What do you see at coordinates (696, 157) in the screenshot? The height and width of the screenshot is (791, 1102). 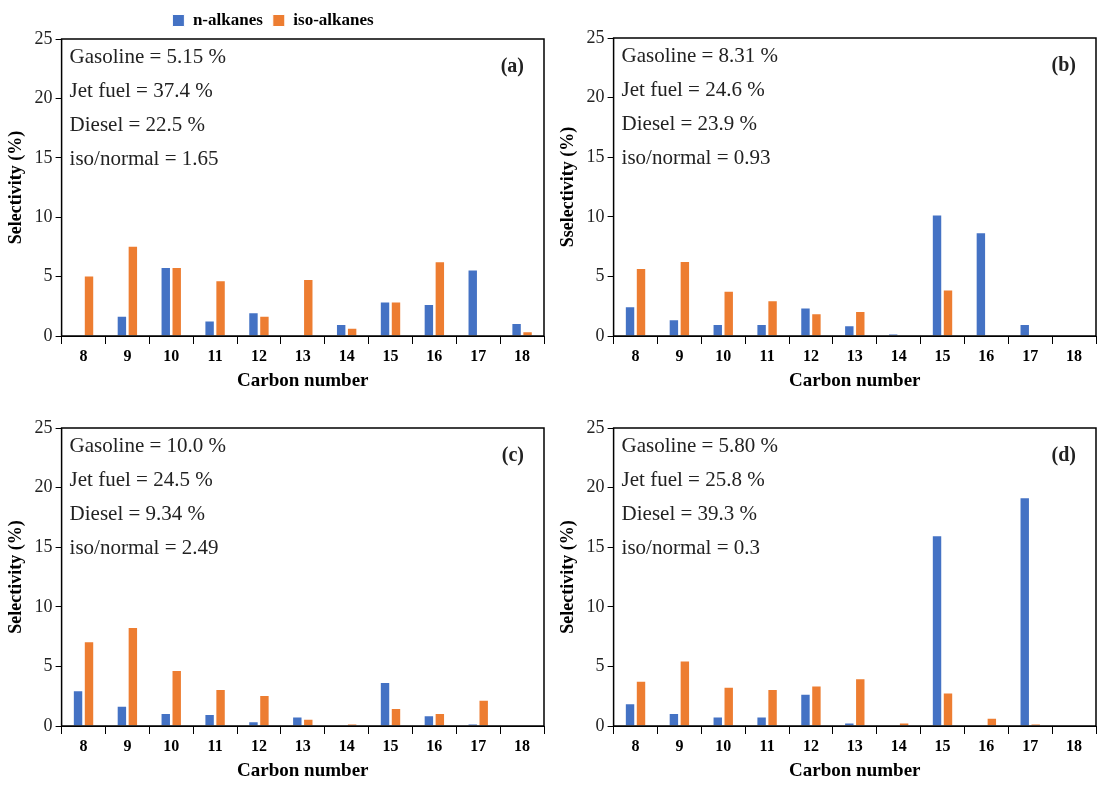 I see `annotation: iso/normal = 0.93` at bounding box center [696, 157].